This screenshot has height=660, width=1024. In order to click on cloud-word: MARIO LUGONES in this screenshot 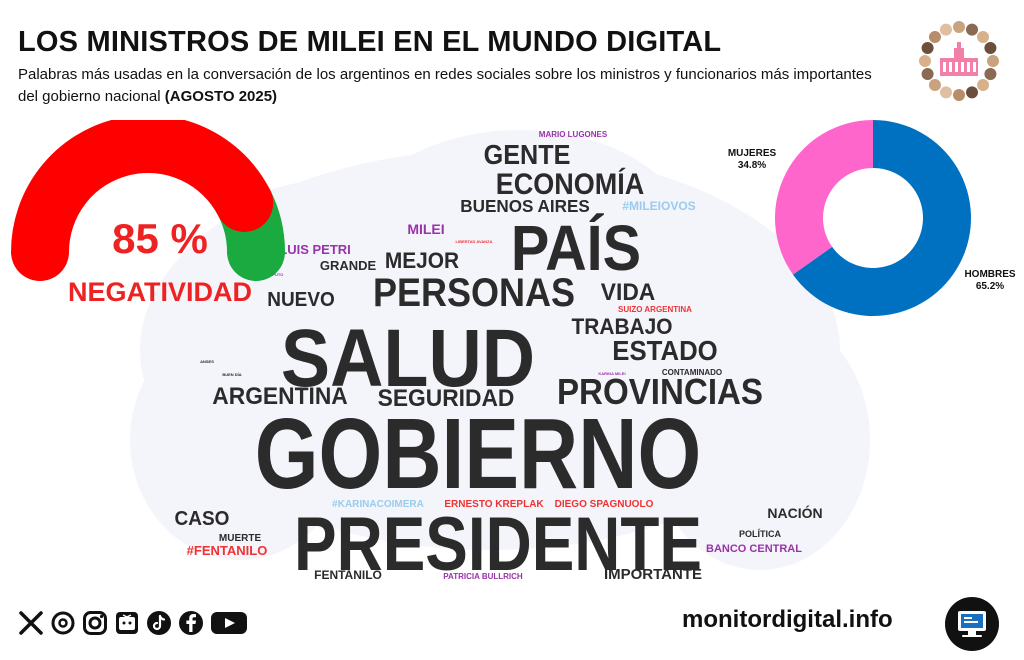, I will do `click(573, 134)`.